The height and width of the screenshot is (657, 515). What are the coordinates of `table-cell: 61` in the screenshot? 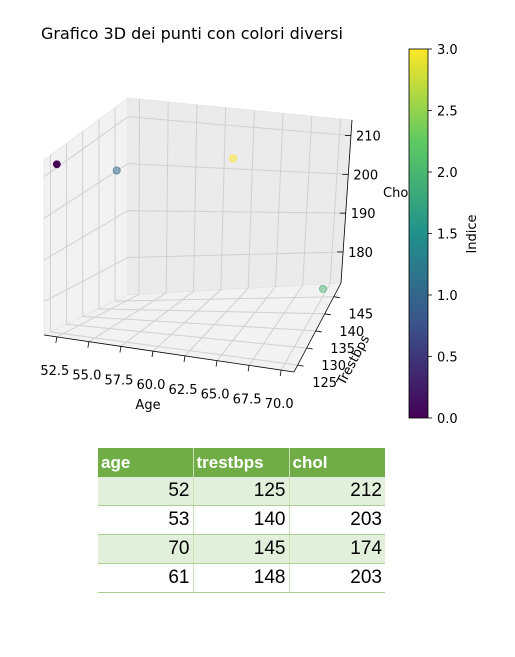 It's located at (145, 578).